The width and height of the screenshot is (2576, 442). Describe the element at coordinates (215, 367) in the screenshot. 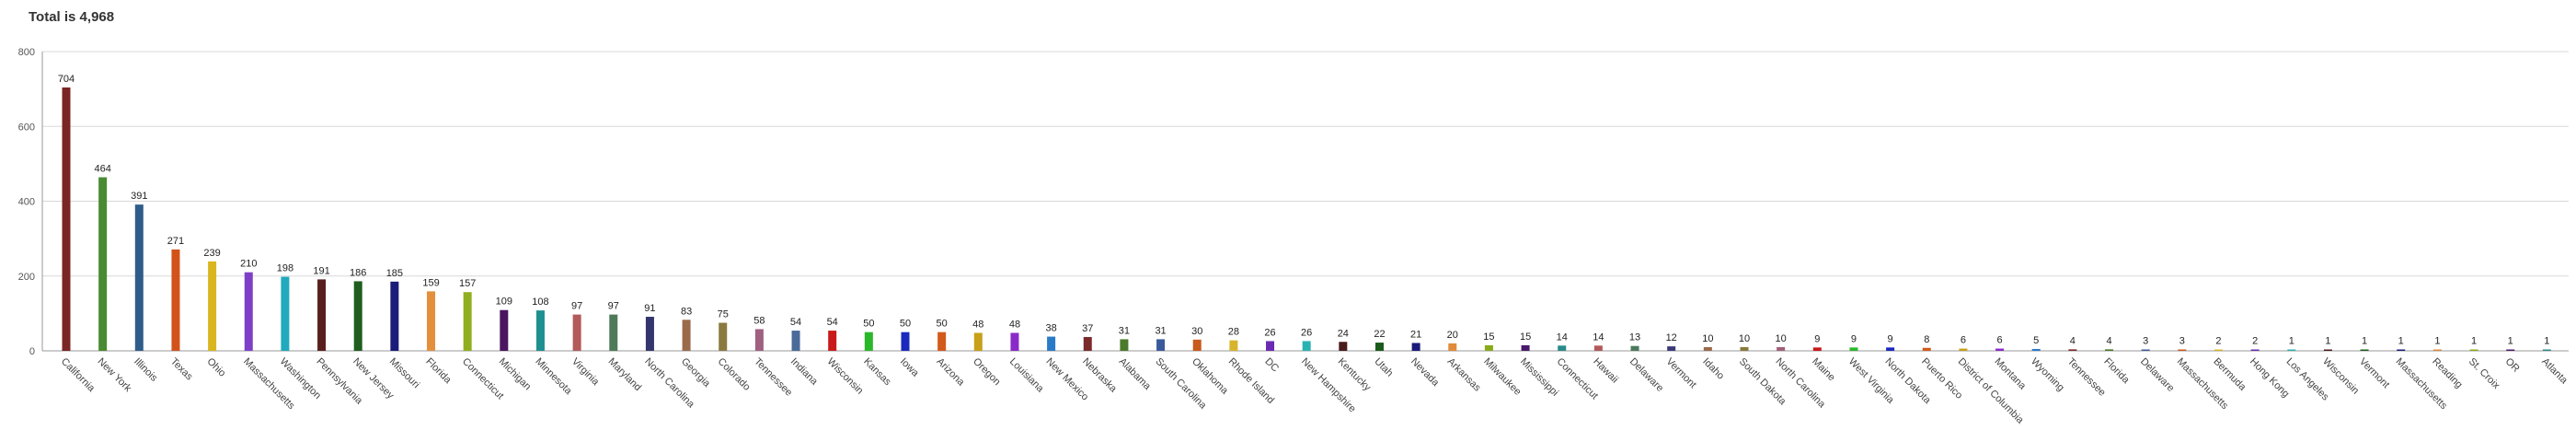

I see `x-tick-label: Ohio` at that location.